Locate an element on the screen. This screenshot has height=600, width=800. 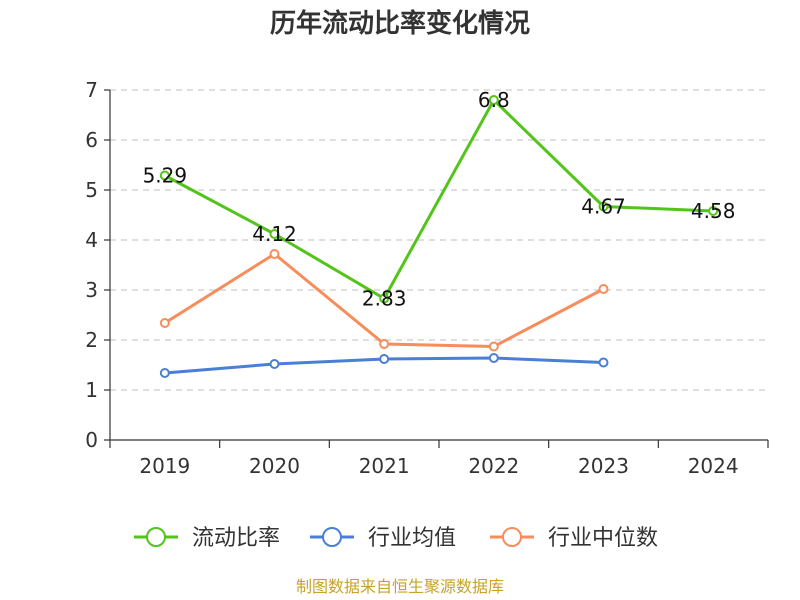
x-tick-label: 2021 is located at coordinates (384, 466).